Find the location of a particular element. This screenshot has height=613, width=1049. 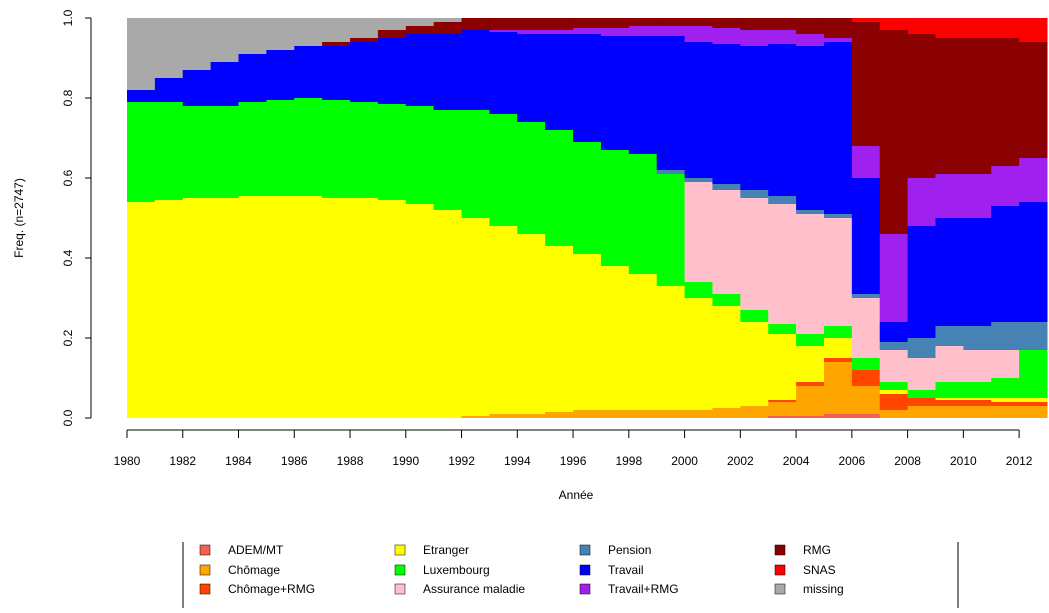

x-tick-label: 1980 is located at coordinates (127, 461).